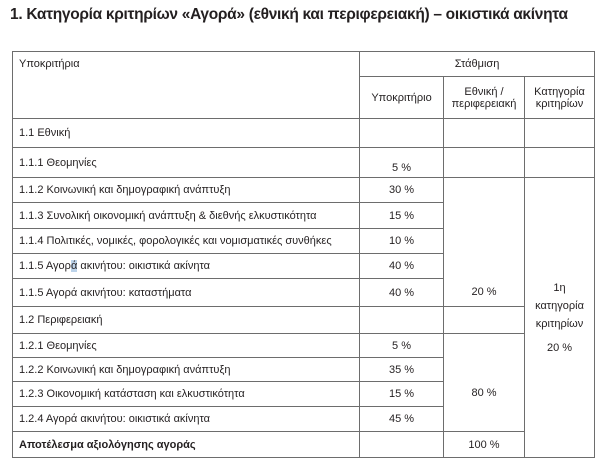  I want to click on row-label: 1.1.1 Θεομηνίες, so click(186, 162).